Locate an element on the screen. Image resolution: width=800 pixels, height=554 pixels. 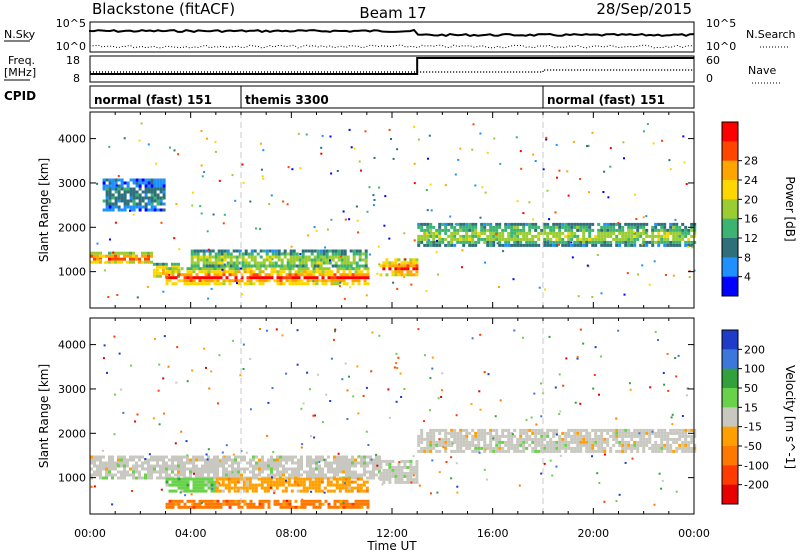
nsearch-label: N.Search is located at coordinates (771, 34).